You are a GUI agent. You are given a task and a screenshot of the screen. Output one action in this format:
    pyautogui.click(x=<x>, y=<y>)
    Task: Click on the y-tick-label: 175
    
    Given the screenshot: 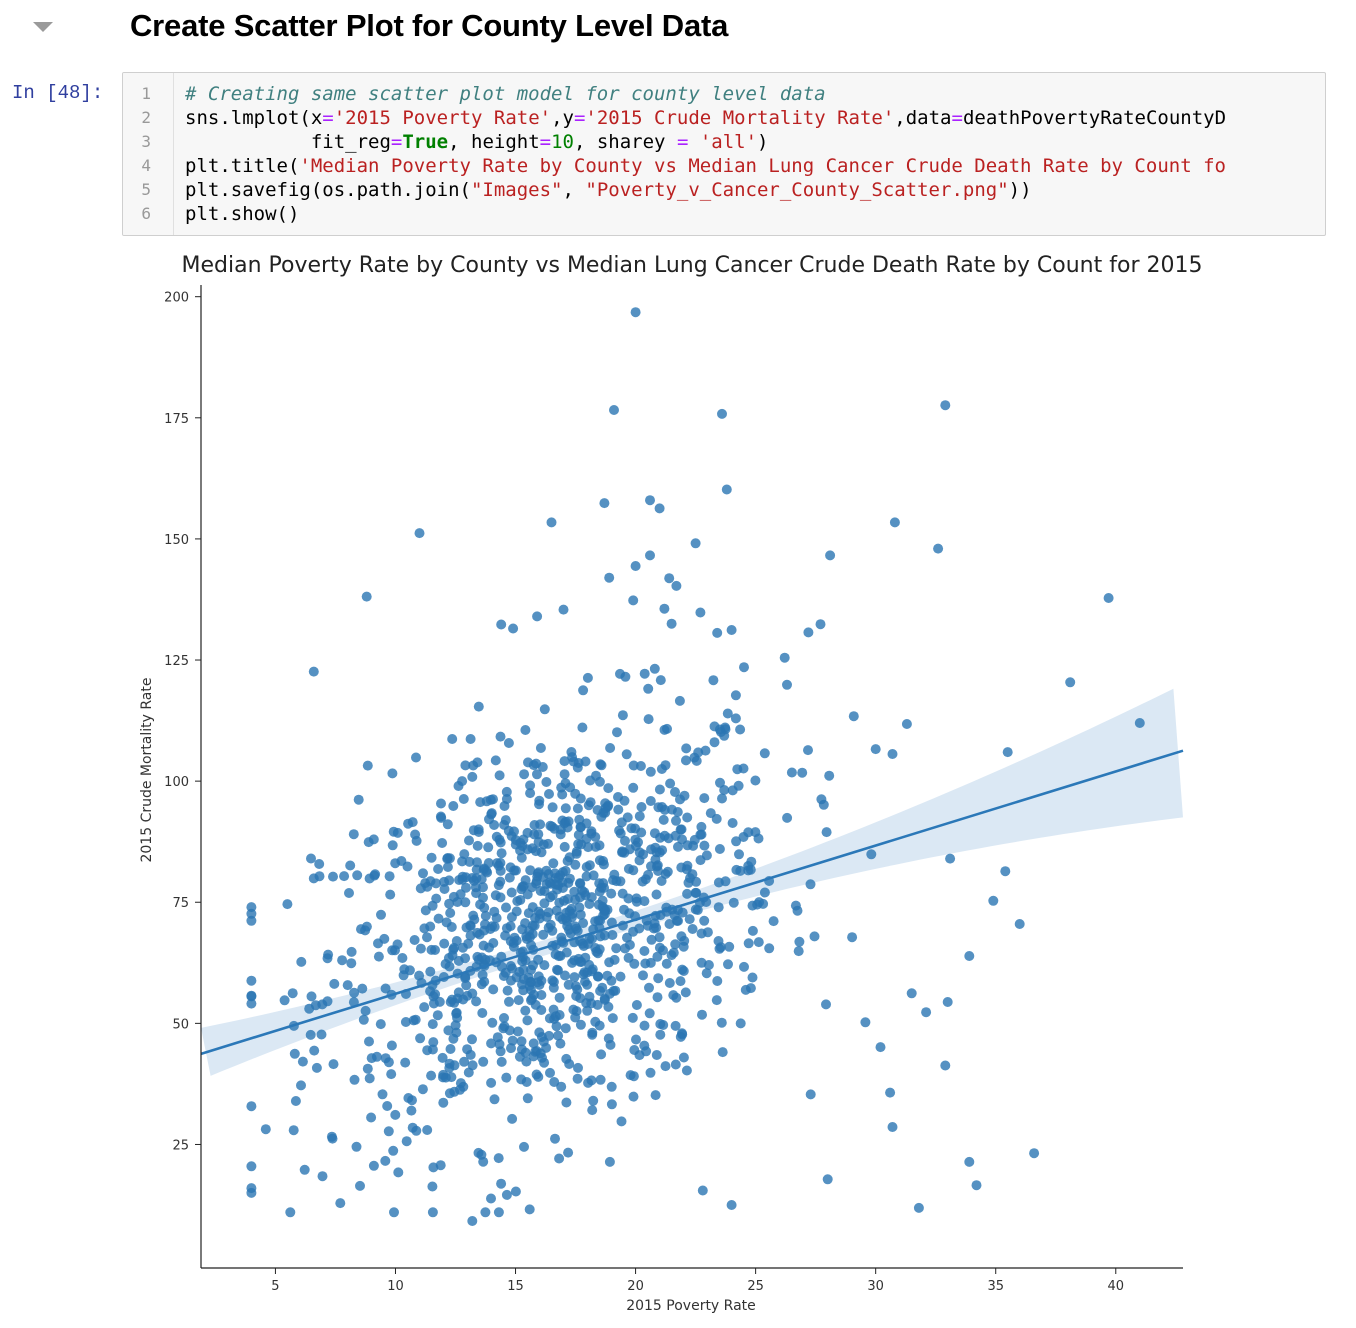 What is the action you would take?
    pyautogui.click(x=176, y=419)
    